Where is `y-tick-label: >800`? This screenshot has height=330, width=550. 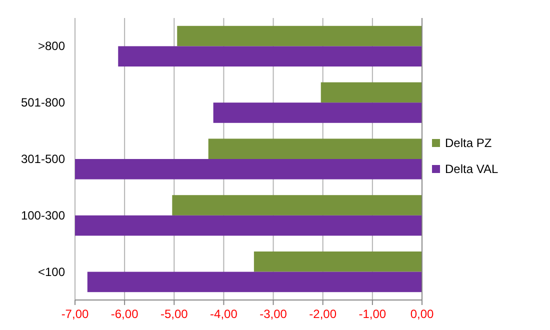 y-tick-label: >800 is located at coordinates (52, 46).